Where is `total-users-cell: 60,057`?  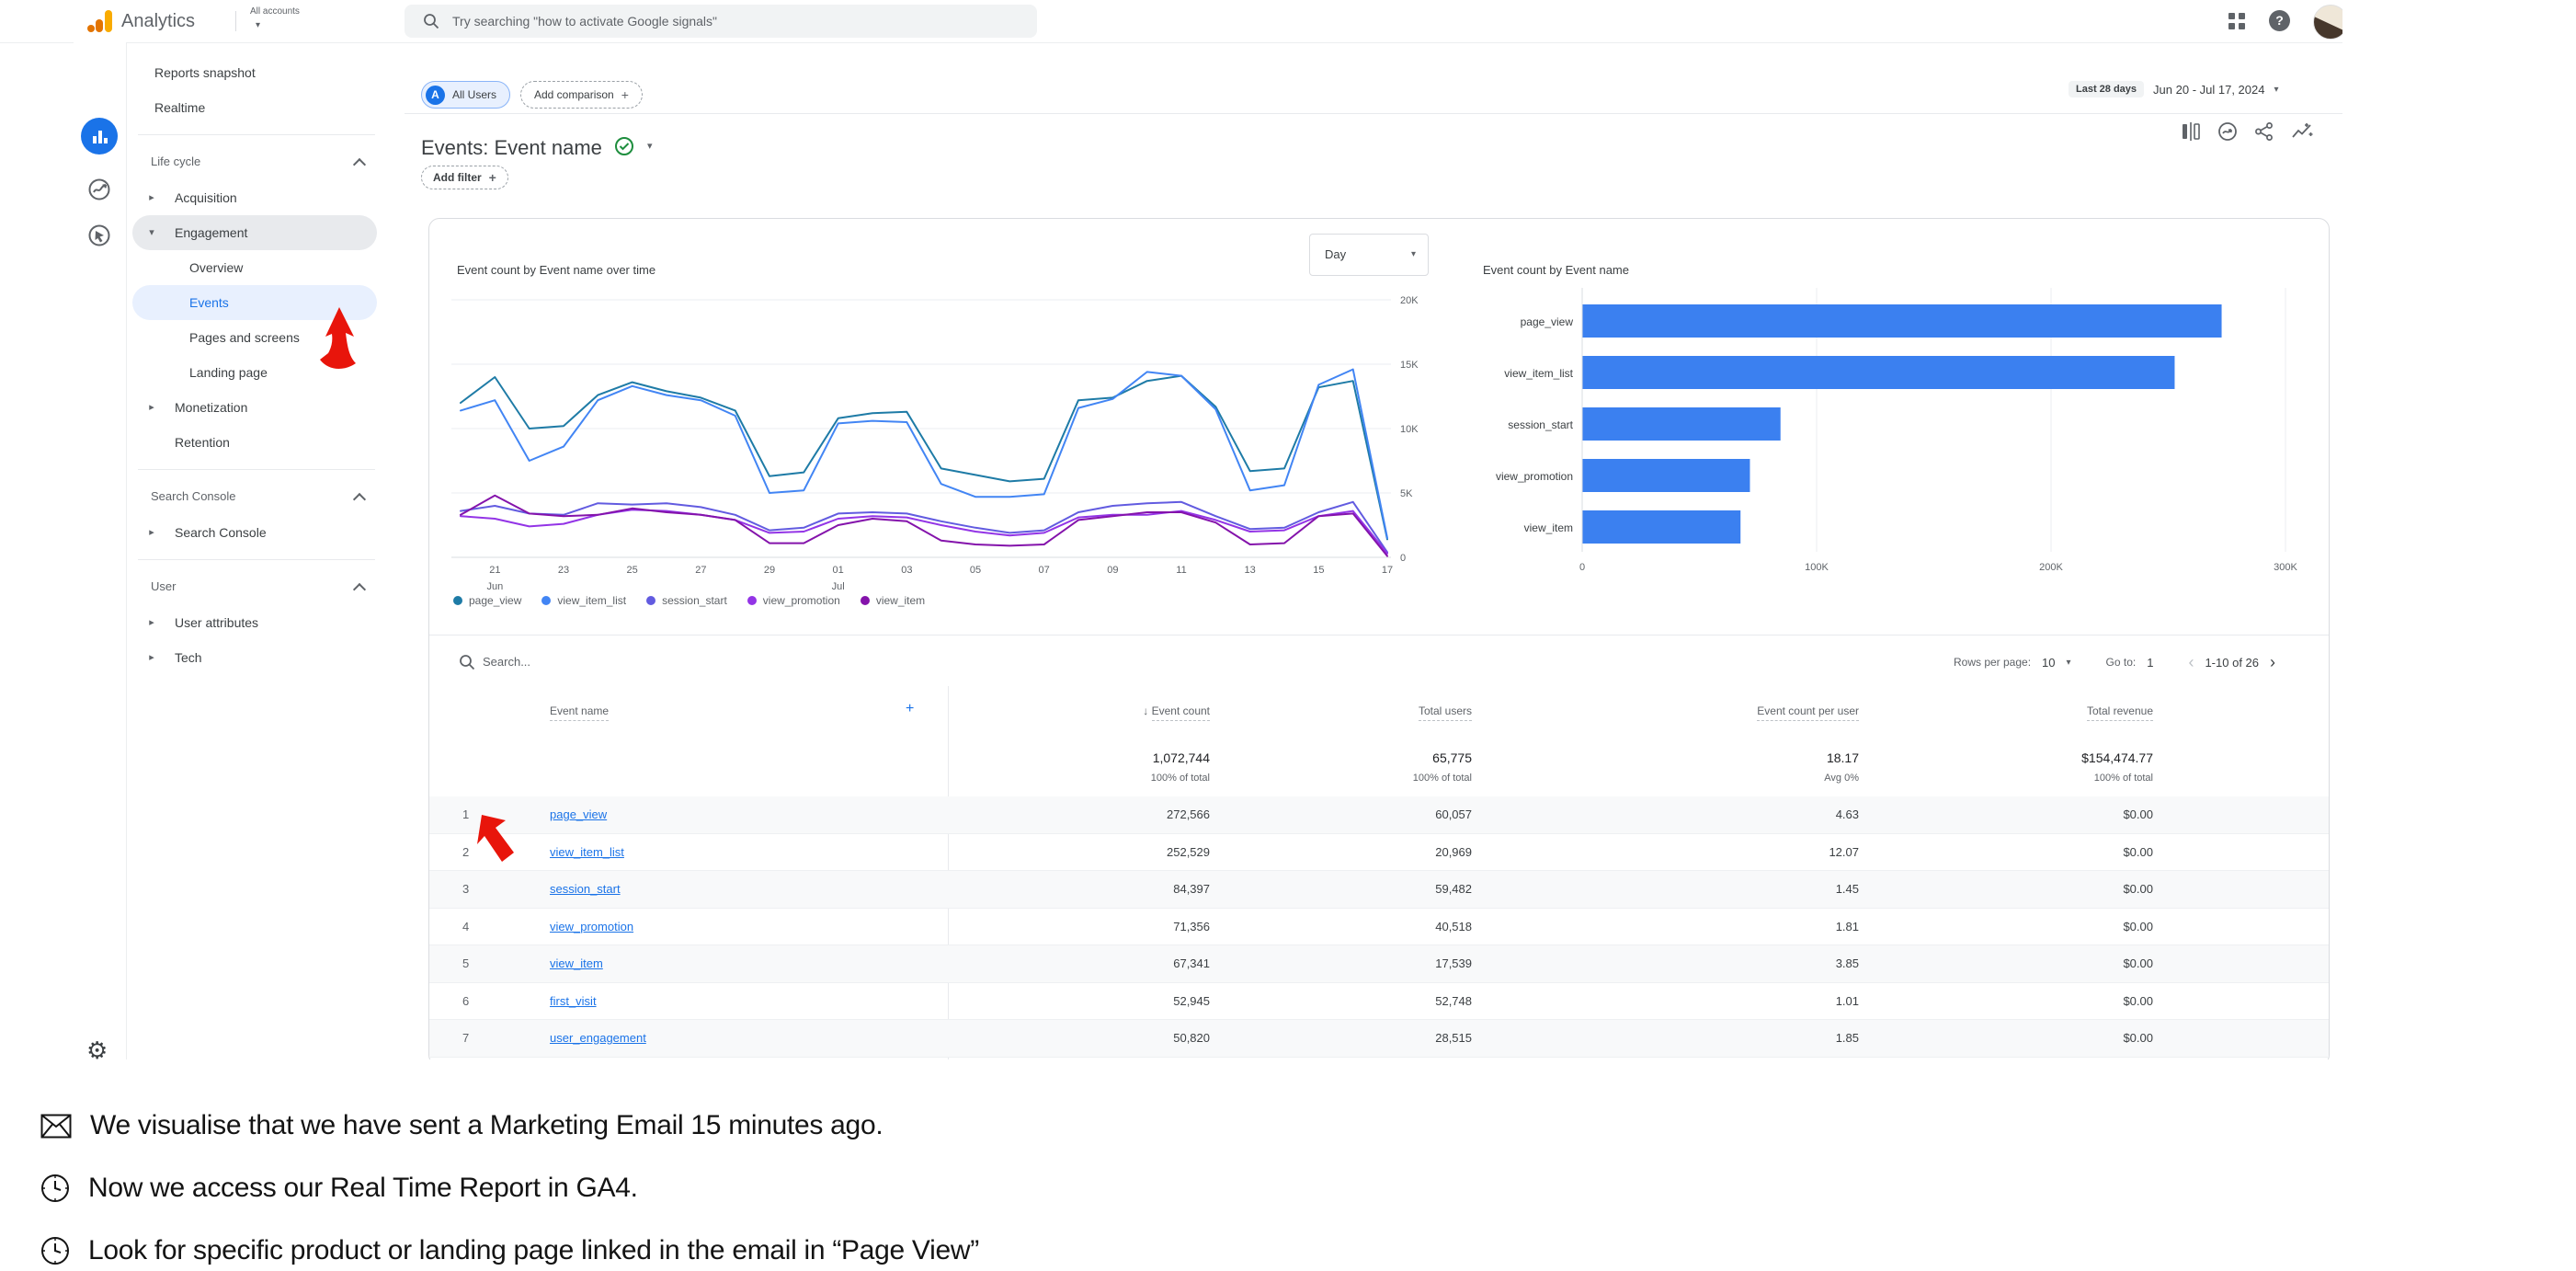
total-users-cell: 60,057 is located at coordinates (1453, 814).